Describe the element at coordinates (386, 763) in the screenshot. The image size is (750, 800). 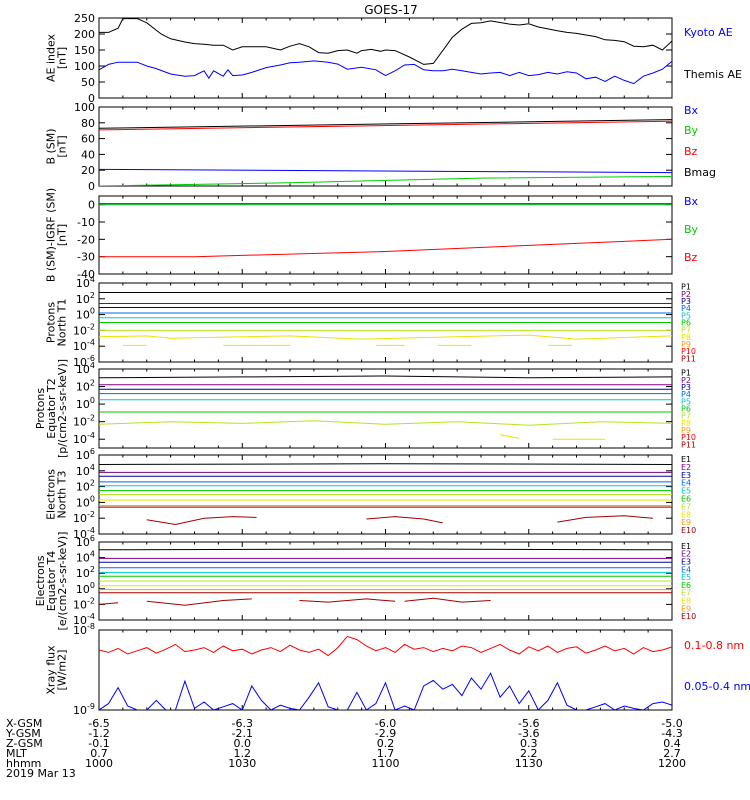
I see `x-tick-label: 1100` at that location.